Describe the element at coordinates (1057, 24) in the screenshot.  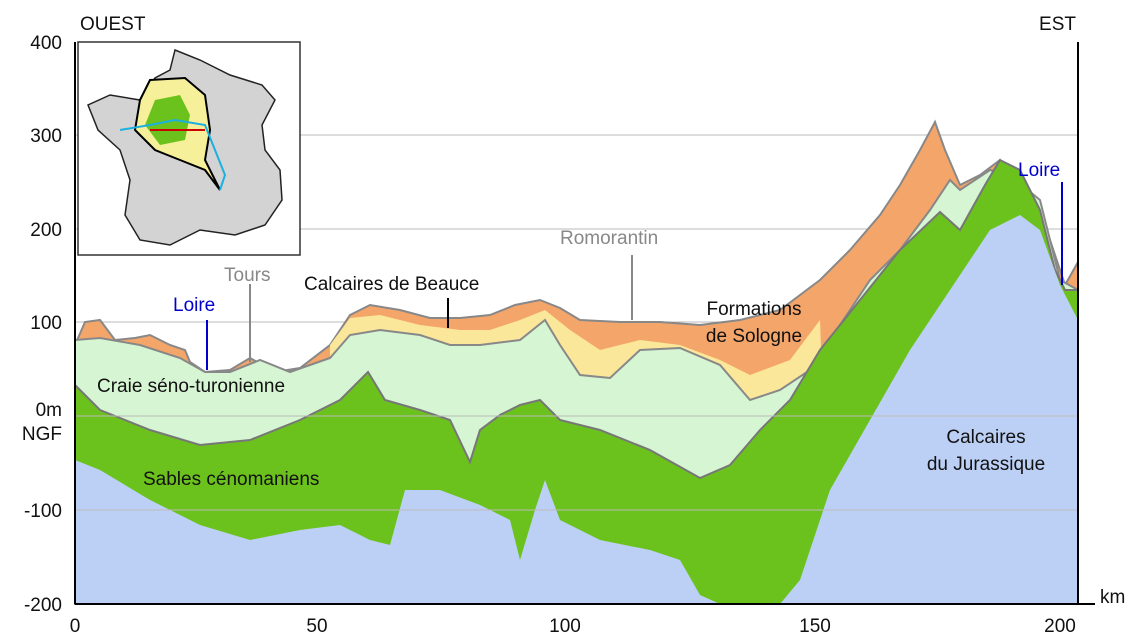
I see `east-label: EST` at that location.